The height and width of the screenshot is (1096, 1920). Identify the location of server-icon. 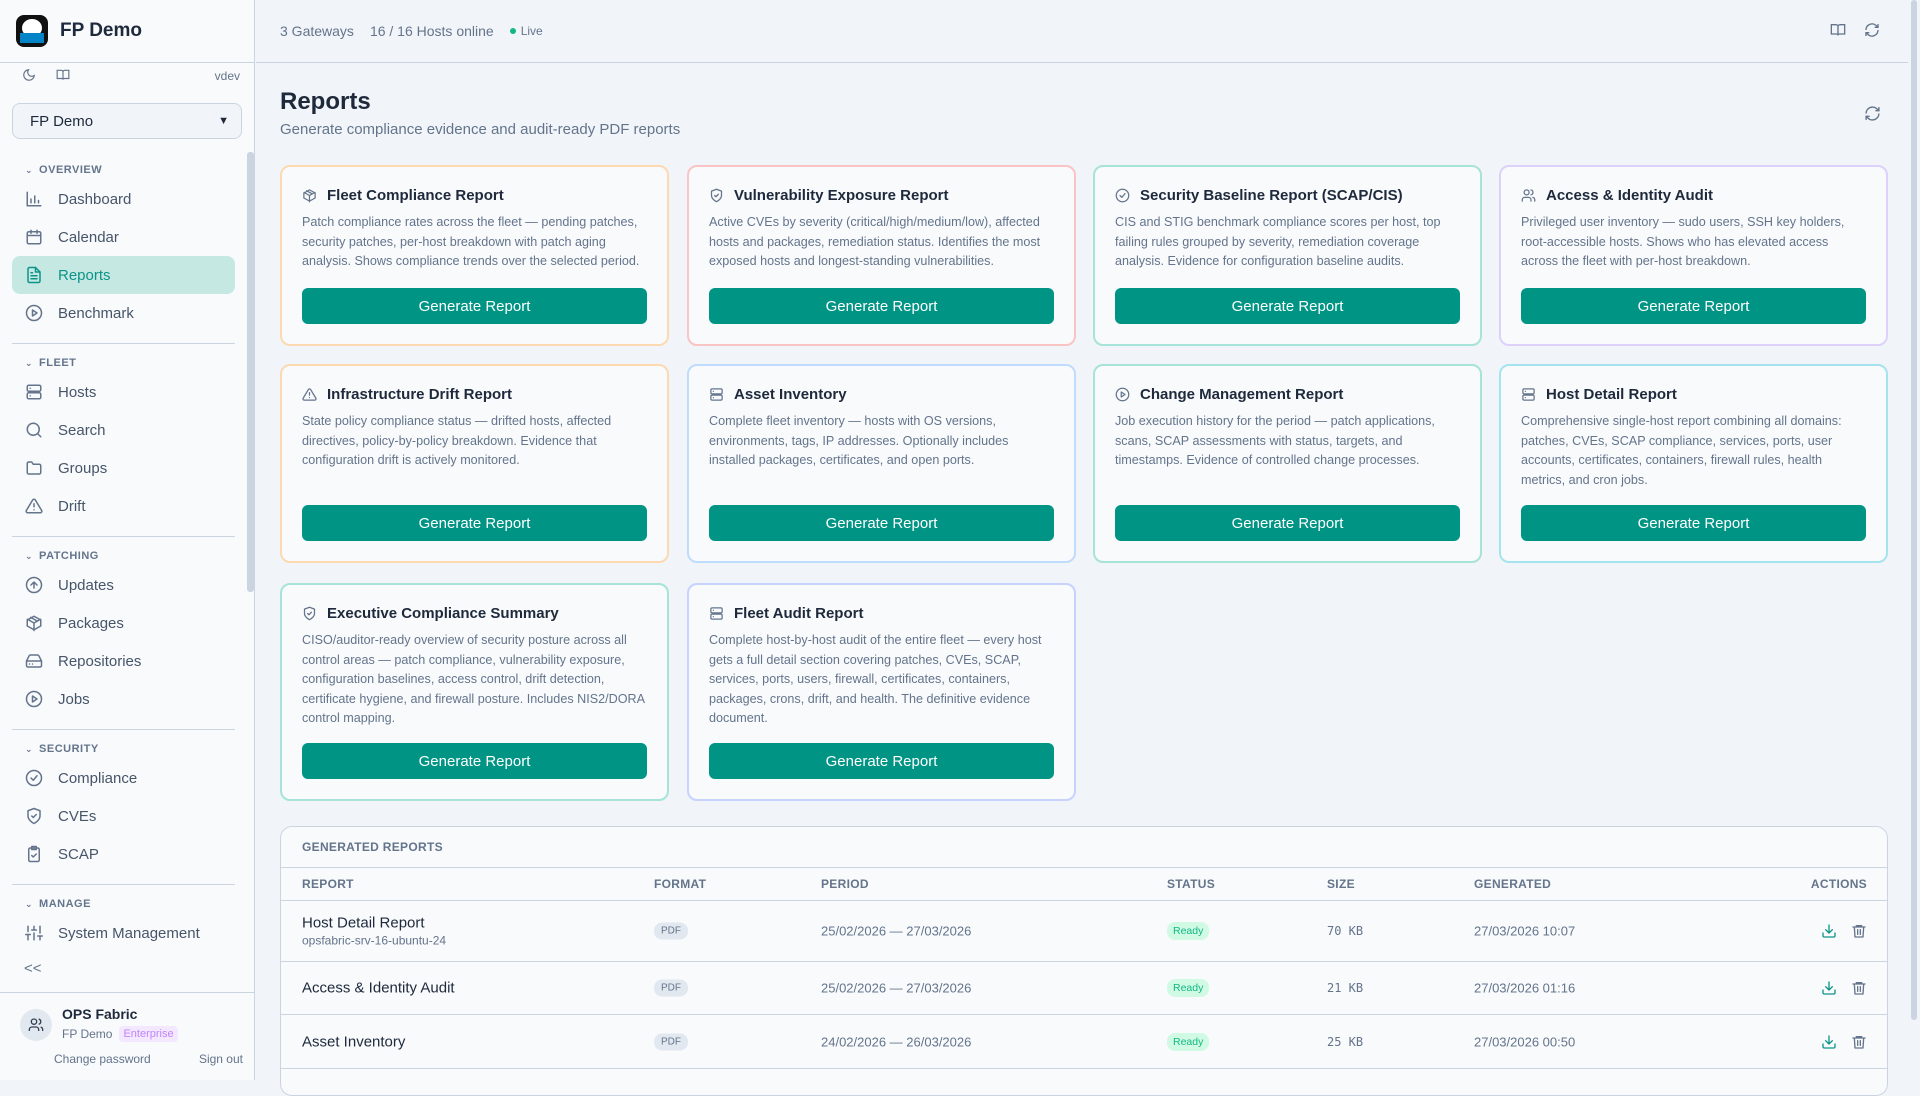
(717, 395).